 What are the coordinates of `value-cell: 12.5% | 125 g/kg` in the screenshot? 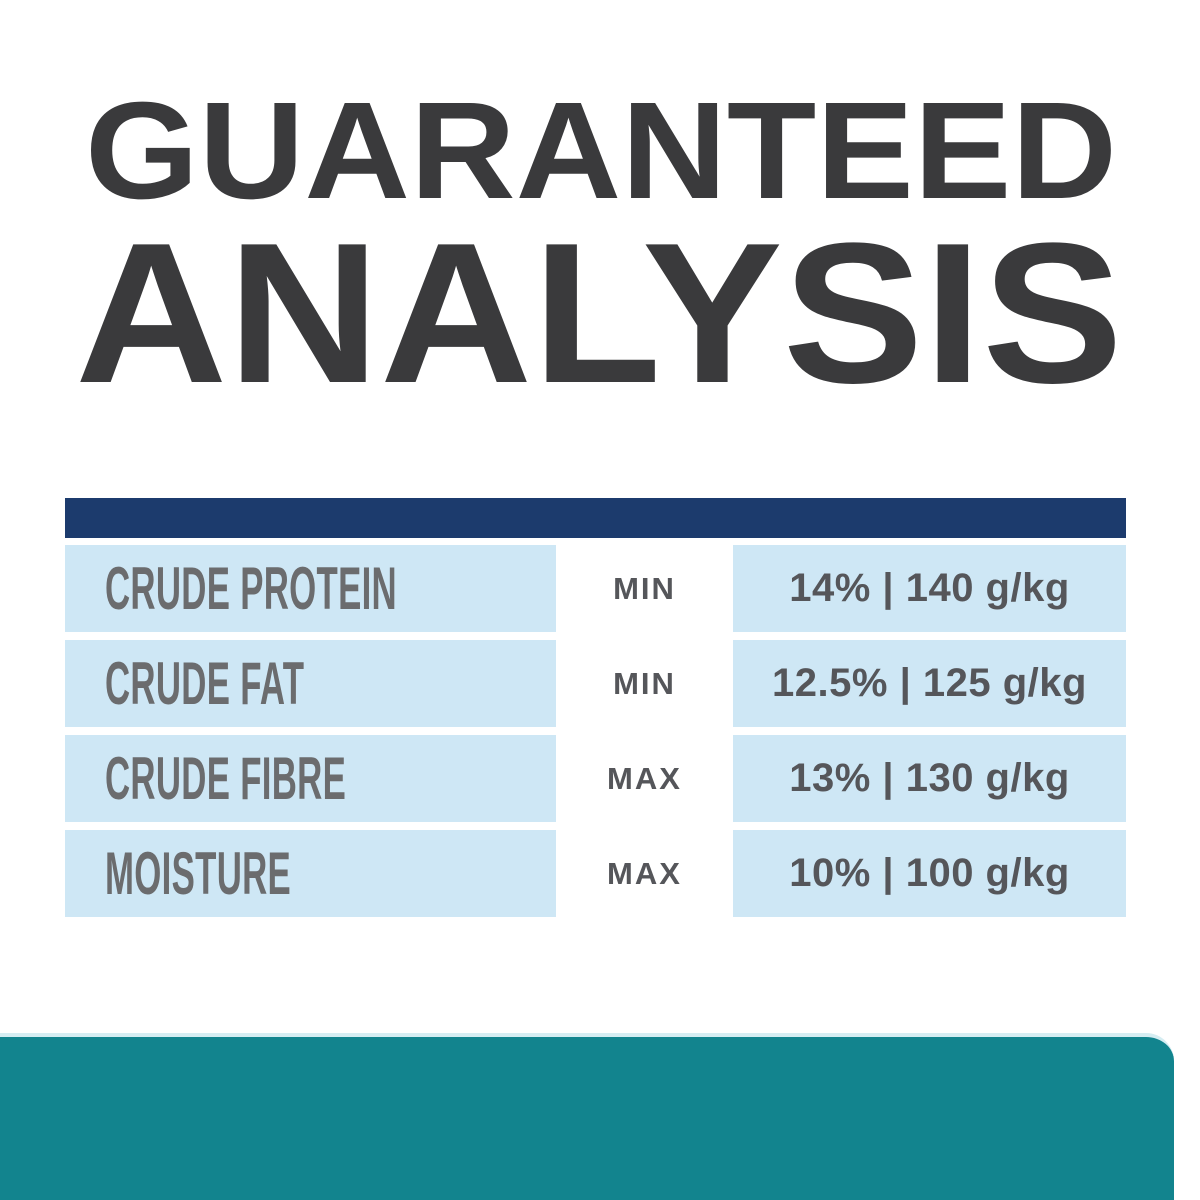 It's located at (929, 683).